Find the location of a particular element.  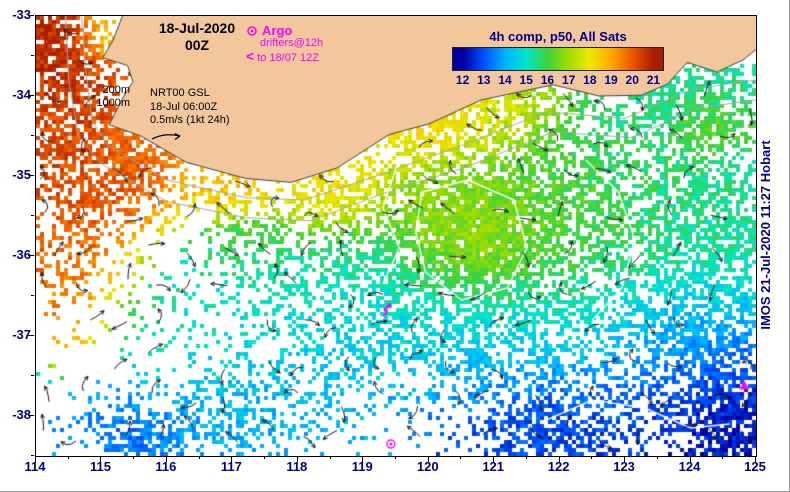

colorbar-tick-label: 21 is located at coordinates (653, 80).